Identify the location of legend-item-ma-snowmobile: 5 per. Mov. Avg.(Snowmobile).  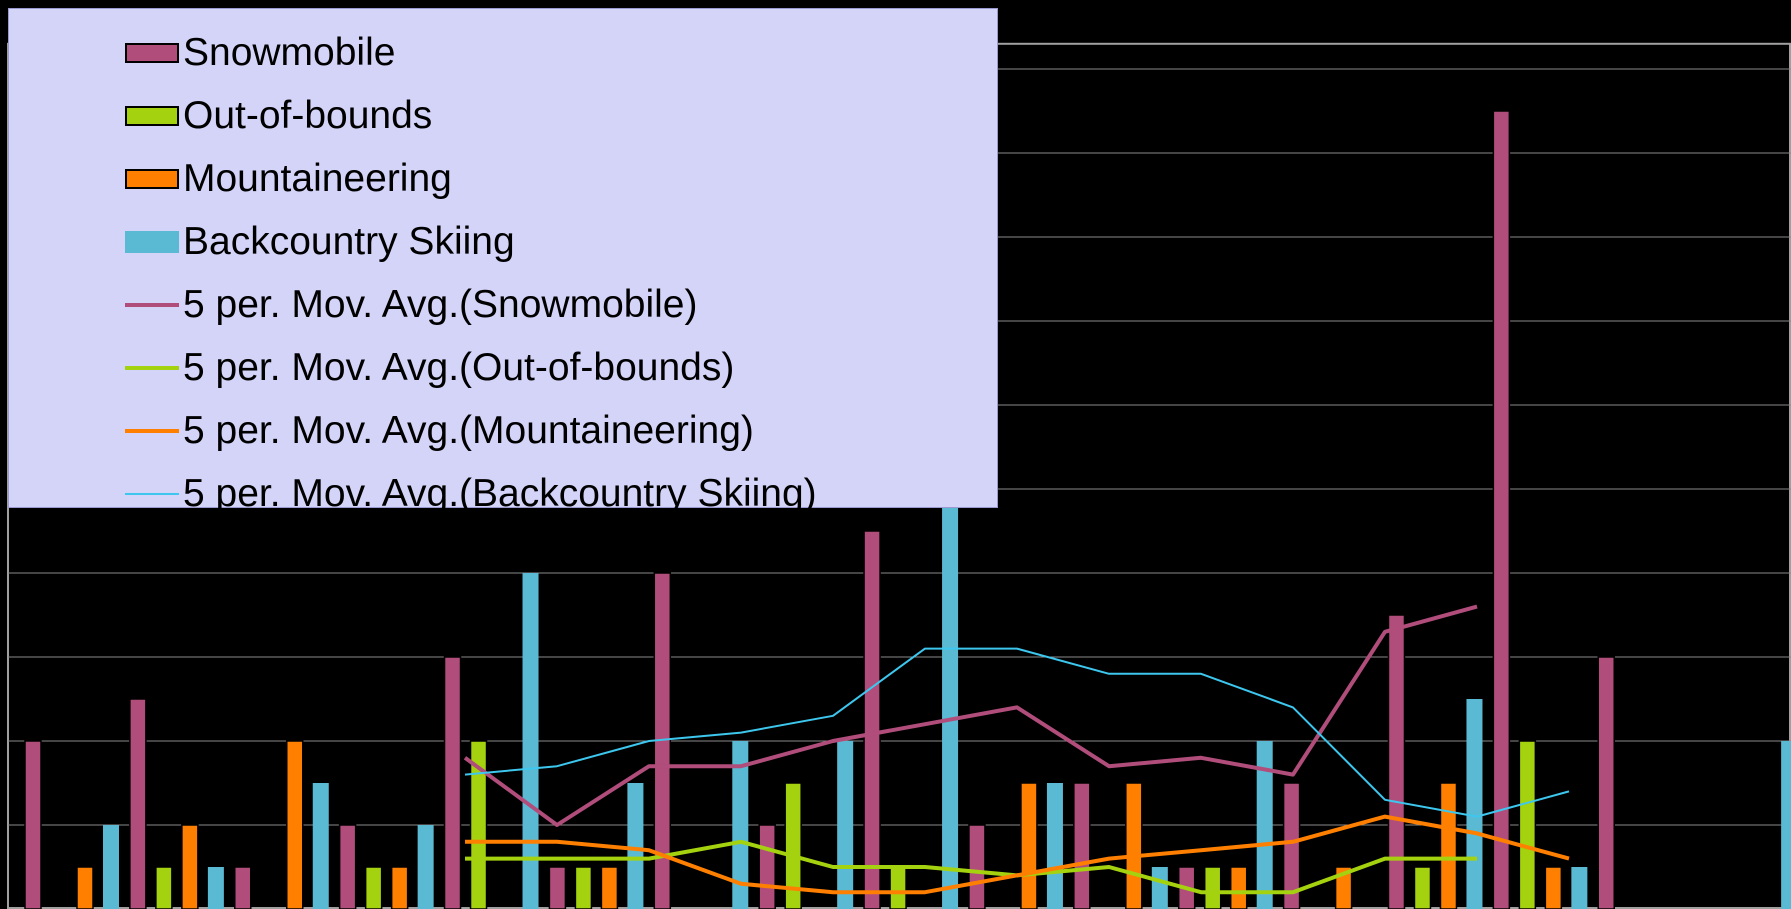
(411, 305).